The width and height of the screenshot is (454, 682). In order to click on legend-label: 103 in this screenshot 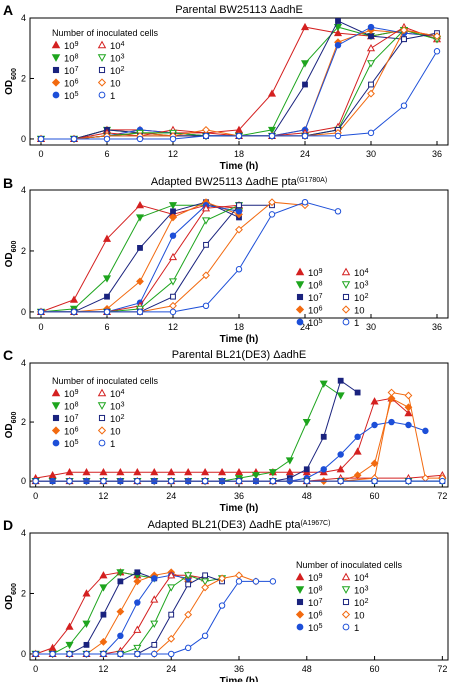, I will do `click(117, 407)`.